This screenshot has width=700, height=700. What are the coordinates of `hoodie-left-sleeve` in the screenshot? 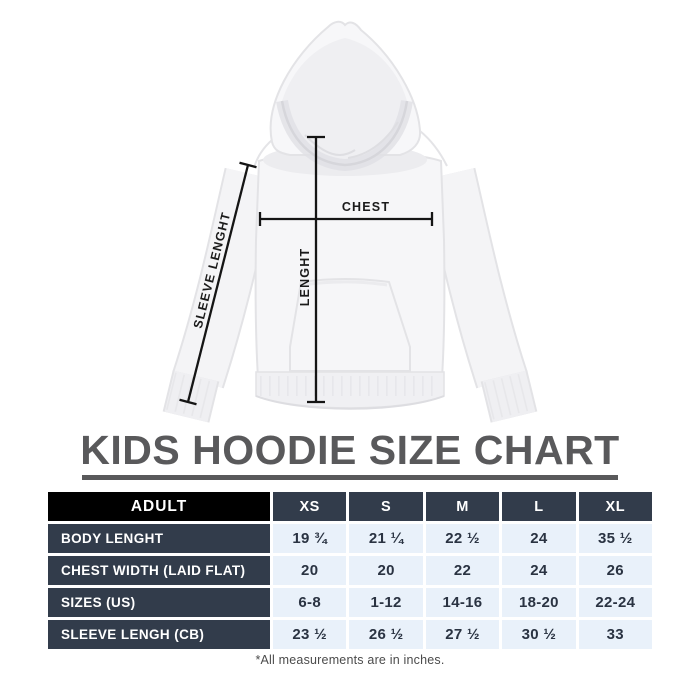 It's located at (220, 295).